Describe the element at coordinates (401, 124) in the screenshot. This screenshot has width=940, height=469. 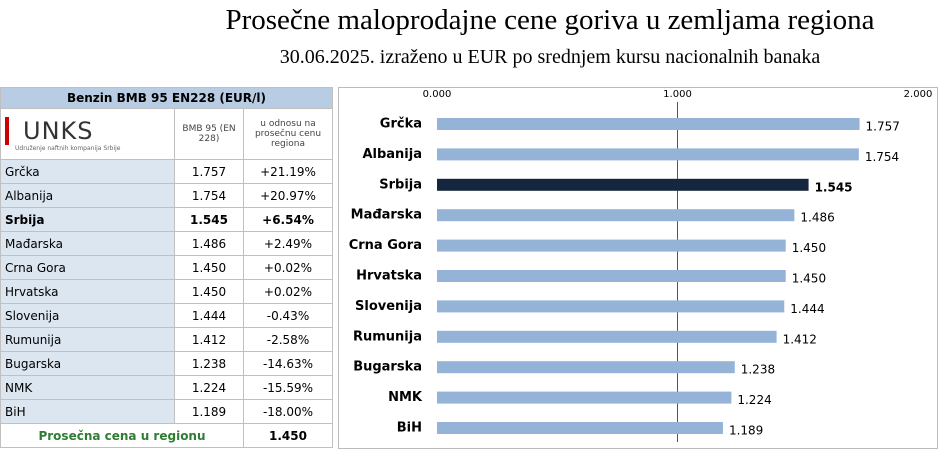
I see `category-label: Grčka` at that location.